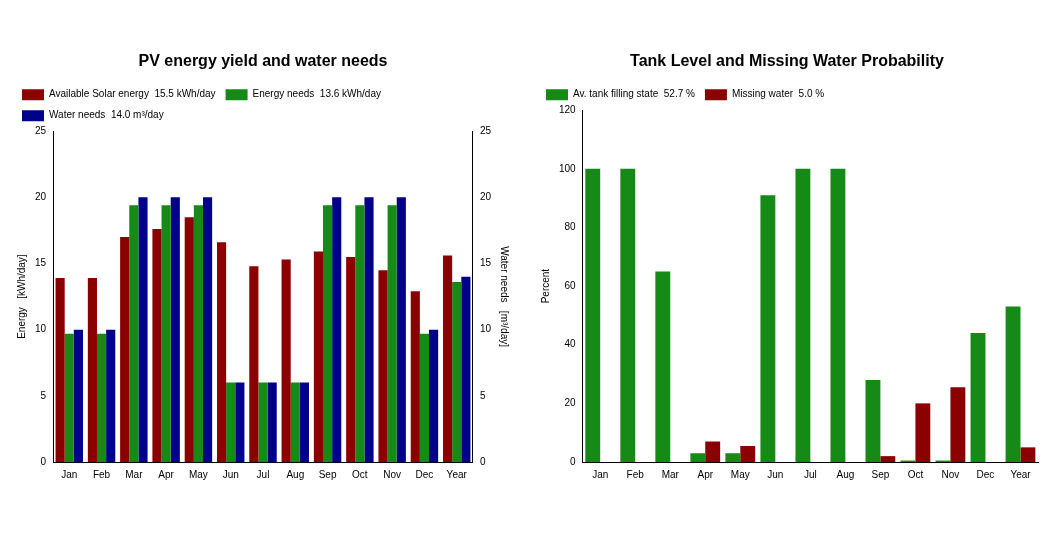 The height and width of the screenshot is (544, 1054). I want to click on y2-tick-label: 15, so click(485, 263).